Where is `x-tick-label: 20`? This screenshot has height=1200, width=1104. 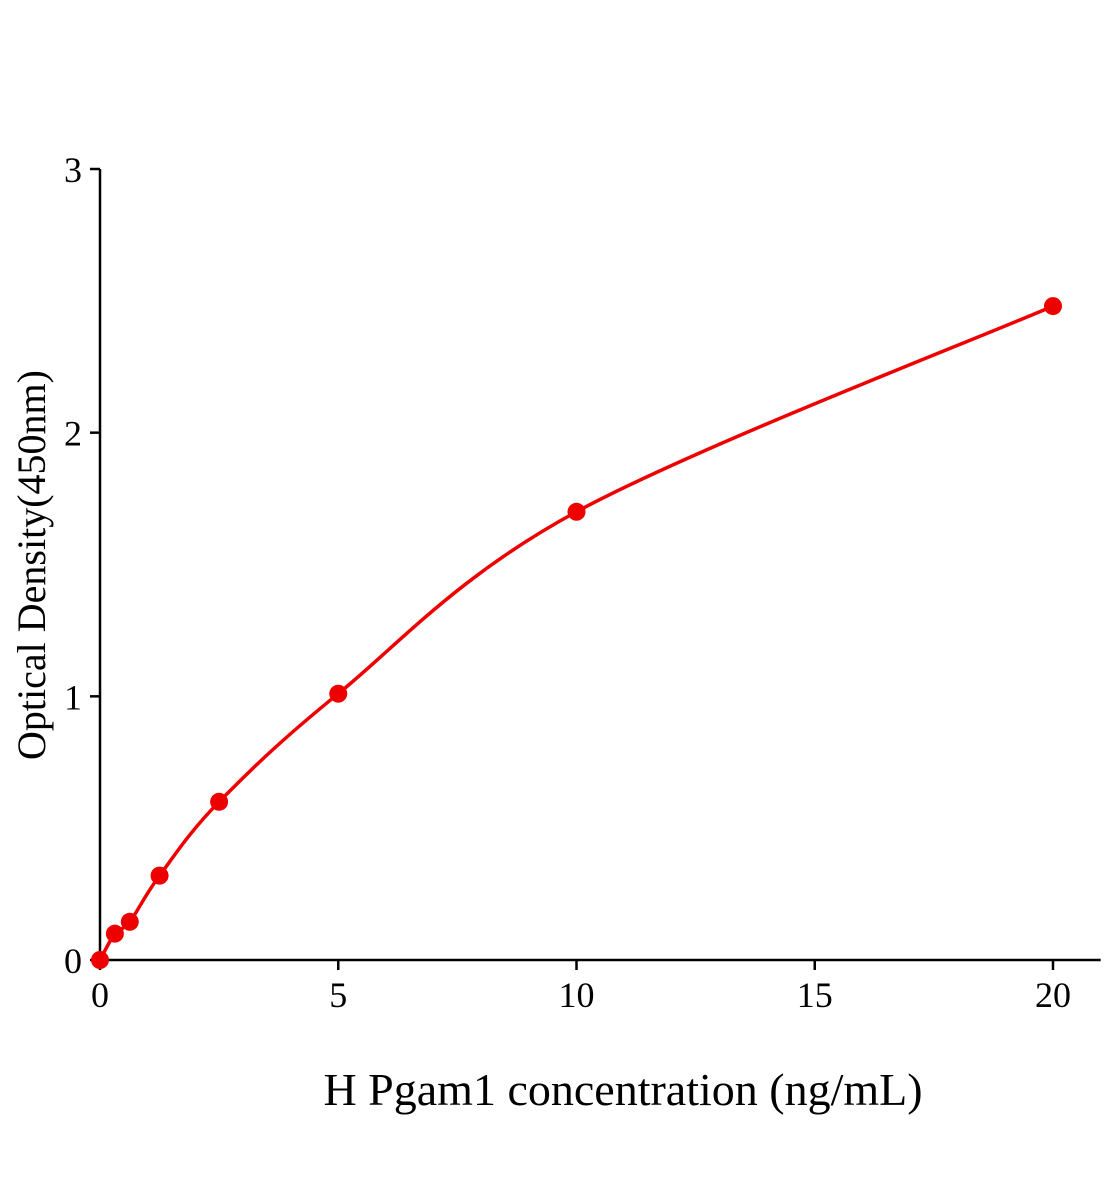 x-tick-label: 20 is located at coordinates (1053, 995).